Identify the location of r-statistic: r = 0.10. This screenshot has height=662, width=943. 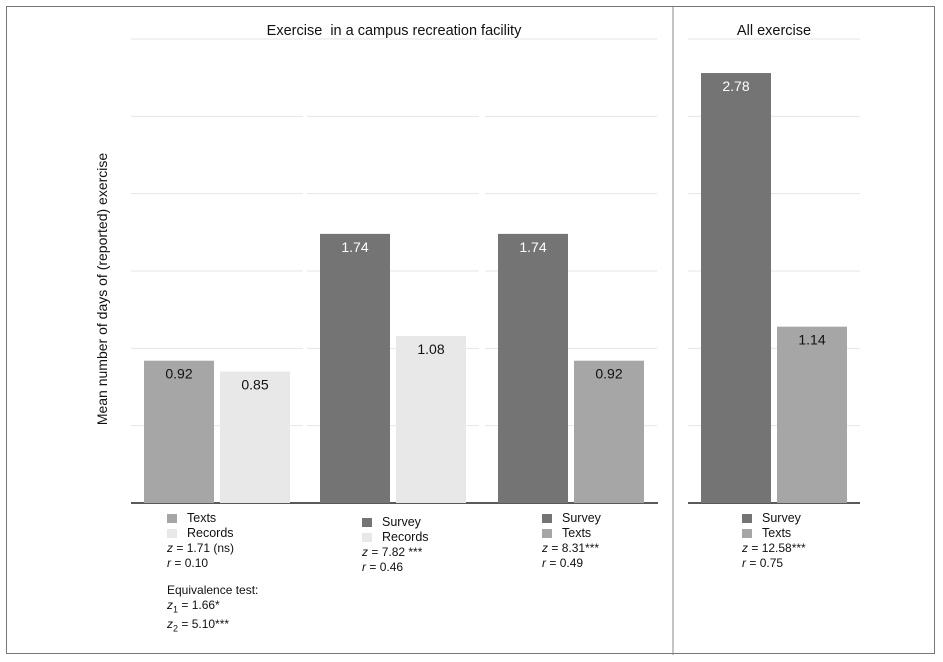
(188, 563).